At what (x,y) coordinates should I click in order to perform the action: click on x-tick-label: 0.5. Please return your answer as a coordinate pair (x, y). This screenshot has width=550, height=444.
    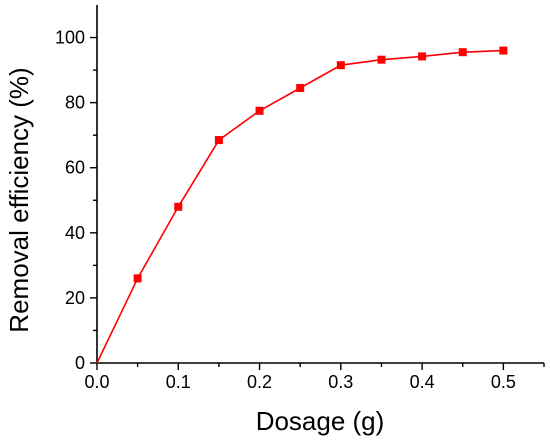
    Looking at the image, I should click on (503, 382).